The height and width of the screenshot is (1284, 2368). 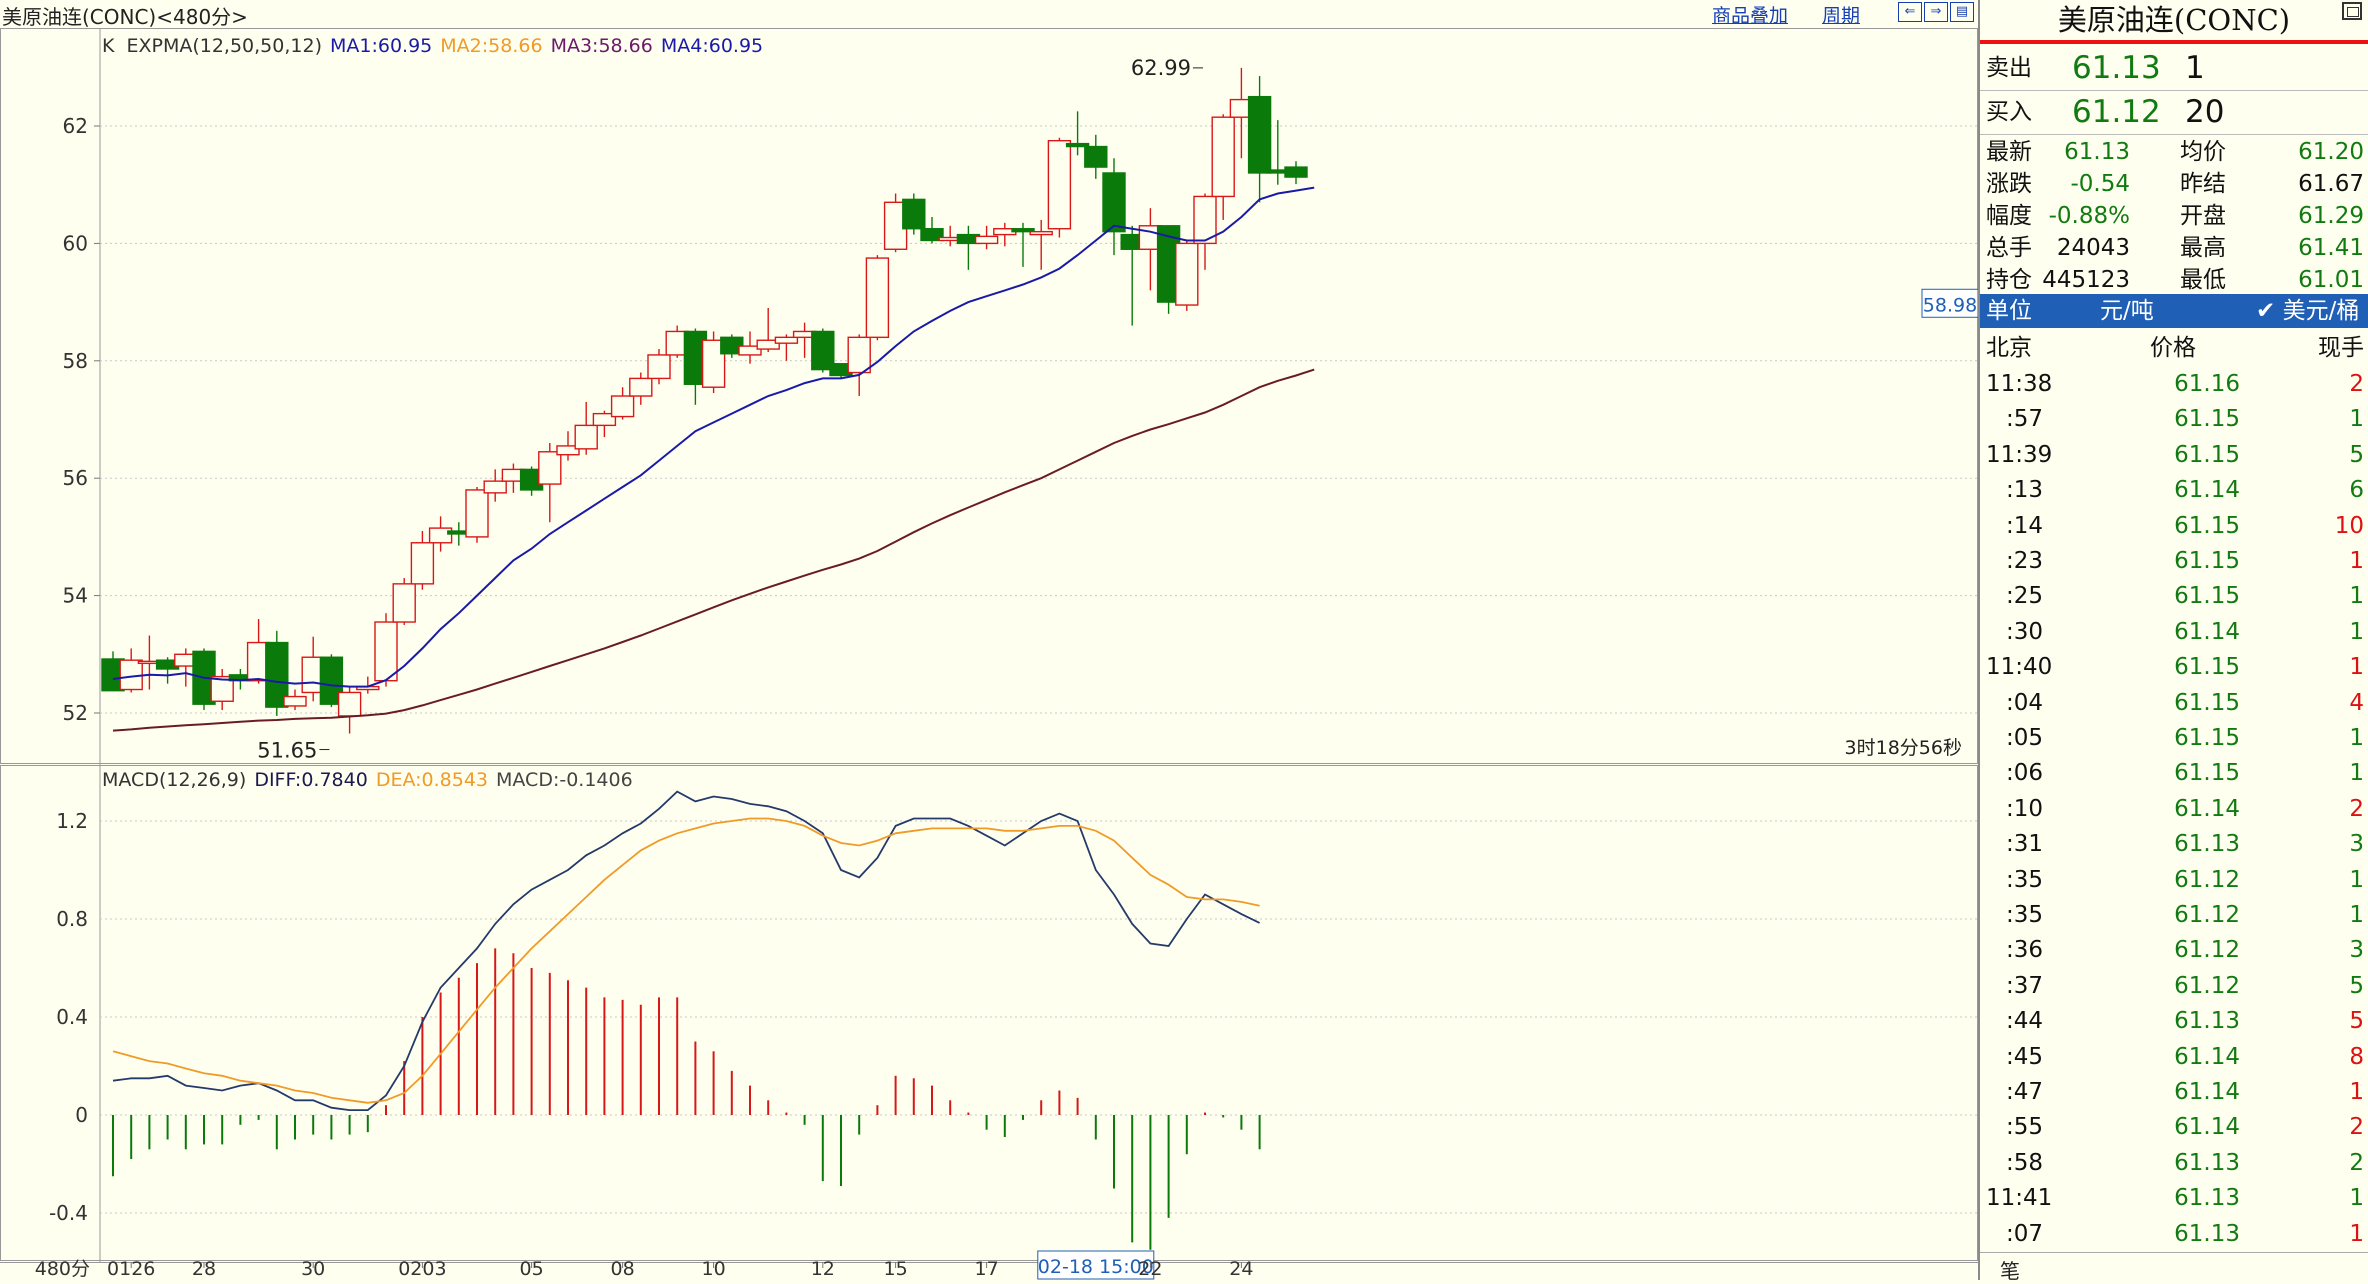 I want to click on stat-row: 涨跌 -0.54 昨结 61.67, so click(x=2174, y=184).